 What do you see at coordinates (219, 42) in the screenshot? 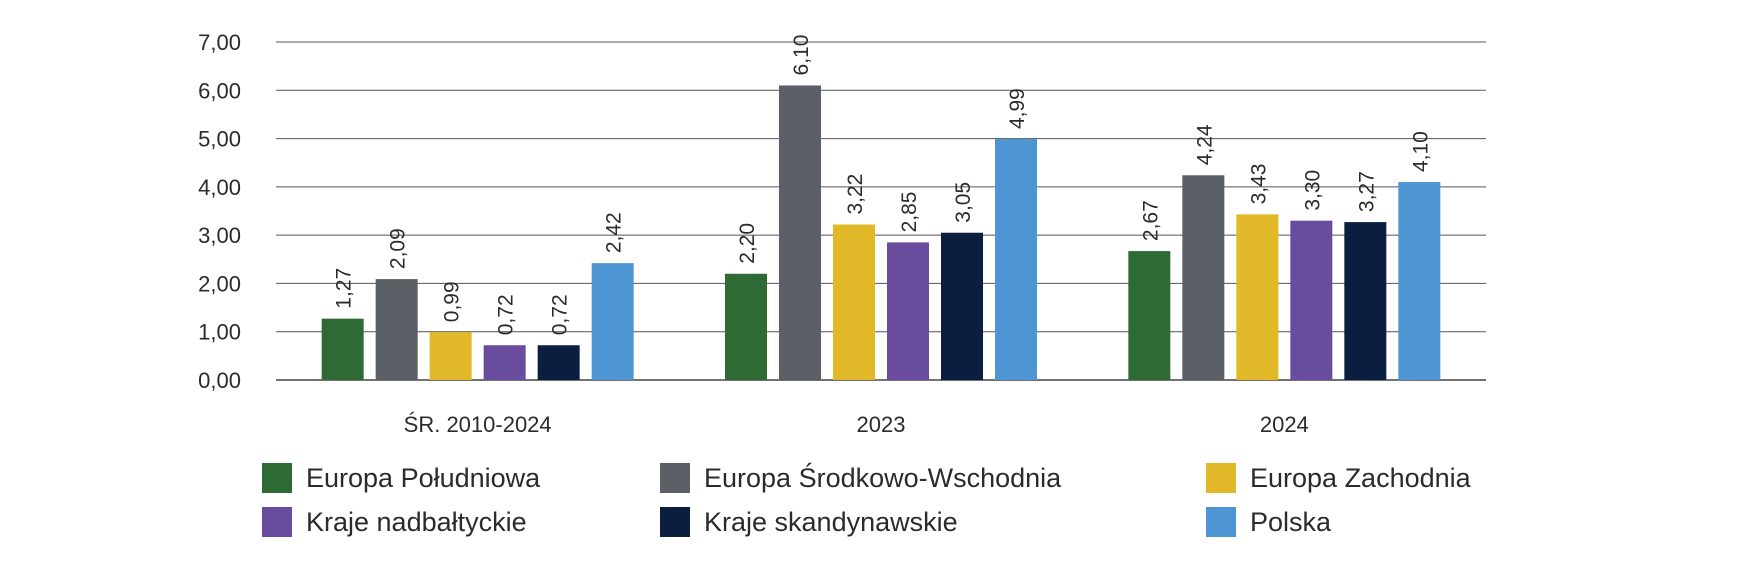
I see `y-tick-label: 7,00` at bounding box center [219, 42].